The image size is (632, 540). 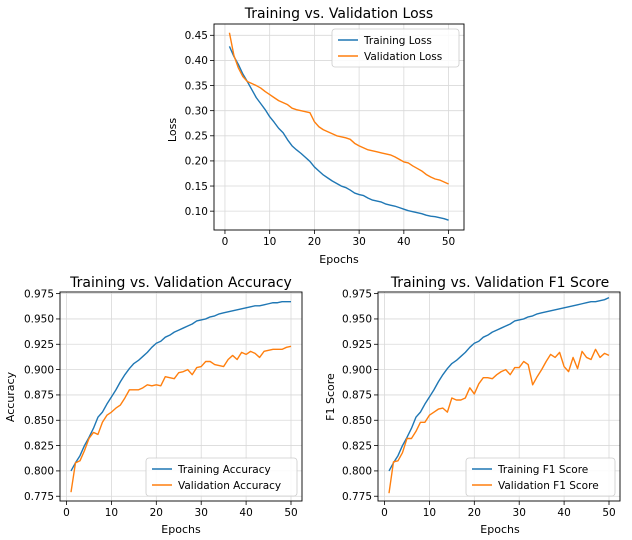 What do you see at coordinates (180, 283) in the screenshot?
I see `accuracy-chart-title: Training vs. Validation Accuracy` at bounding box center [180, 283].